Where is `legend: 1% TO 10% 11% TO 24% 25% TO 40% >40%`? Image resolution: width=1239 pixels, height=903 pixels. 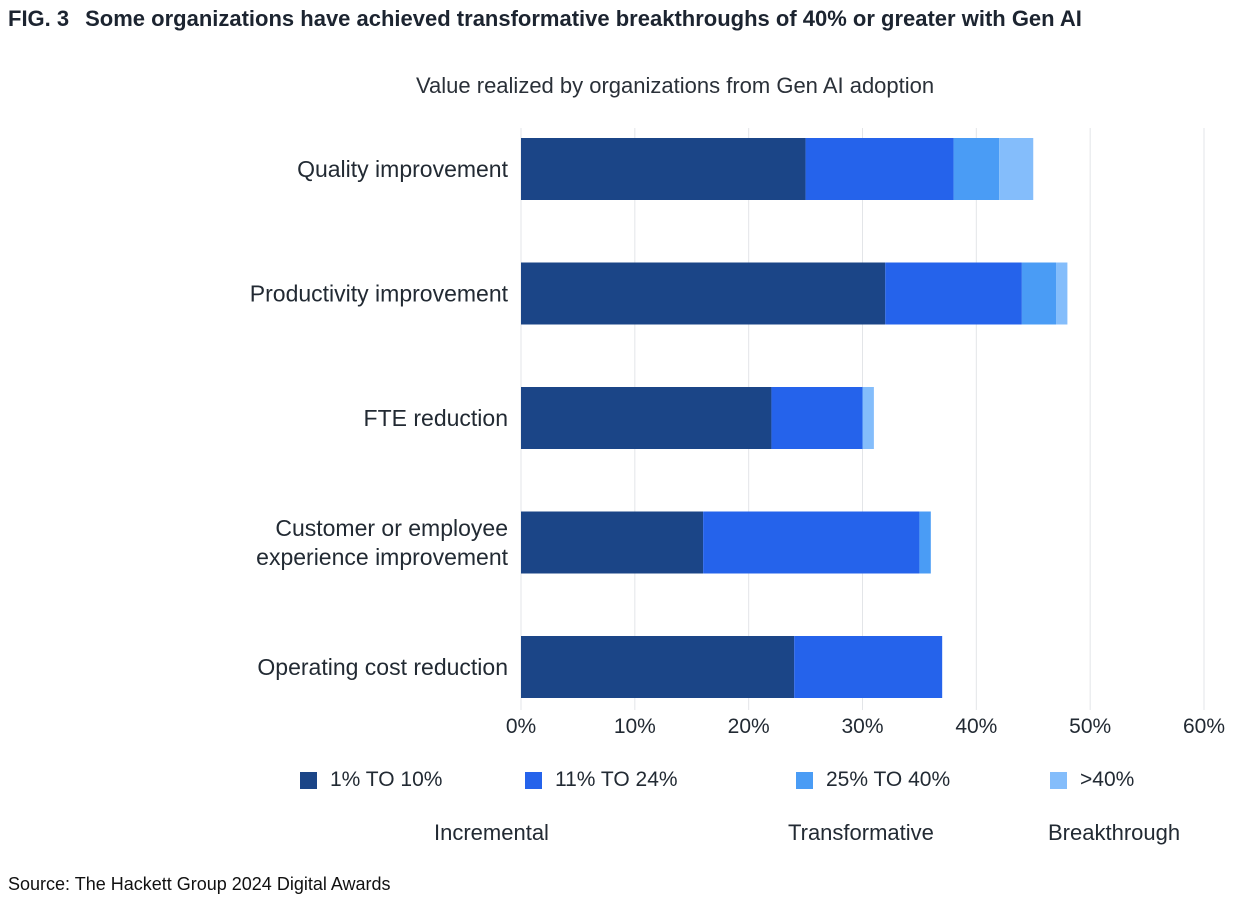 legend: 1% TO 10% 11% TO 24% 25% TO 40% >40% is located at coordinates (619, 783).